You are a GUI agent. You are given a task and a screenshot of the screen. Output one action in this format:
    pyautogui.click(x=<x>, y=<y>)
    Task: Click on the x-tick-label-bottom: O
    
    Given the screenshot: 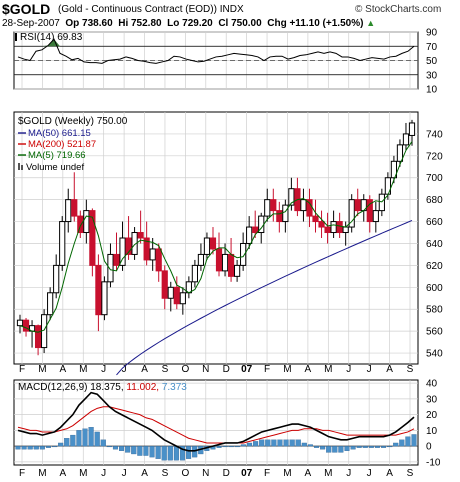 What is the action you would take?
    pyautogui.click(x=185, y=473)
    